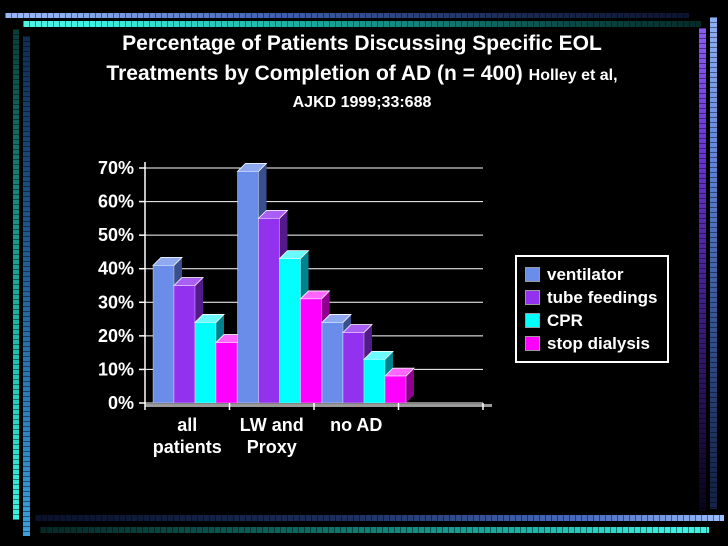 Image resolution: width=728 pixels, height=546 pixels. I want to click on y-tick-label: 60%, so click(116, 202).